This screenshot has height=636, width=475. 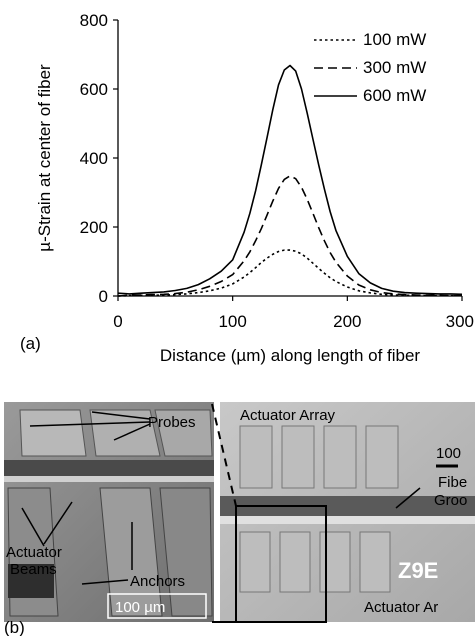 I want to click on x-tick-label: 200, so click(x=347, y=321).